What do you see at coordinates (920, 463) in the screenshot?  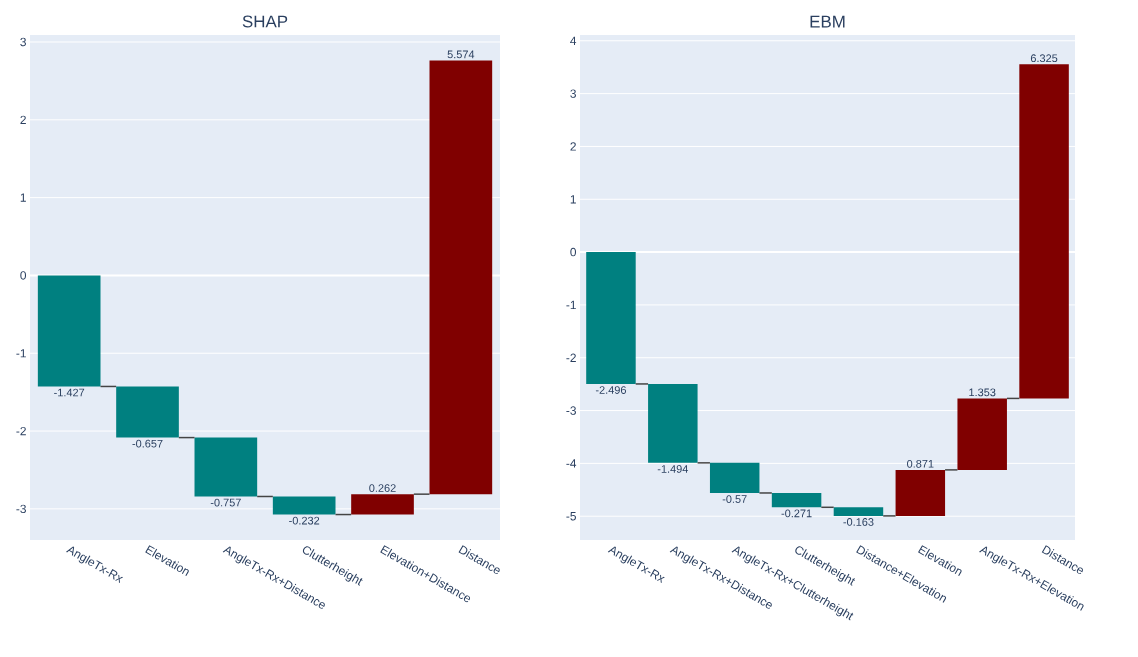 I see `data-label: 0.871` at bounding box center [920, 463].